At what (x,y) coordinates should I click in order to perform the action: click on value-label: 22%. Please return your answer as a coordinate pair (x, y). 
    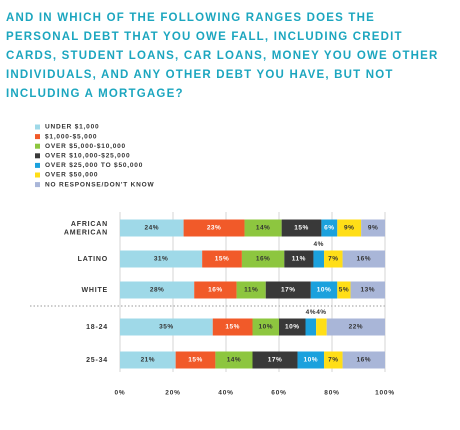
    Looking at the image, I should click on (356, 327).